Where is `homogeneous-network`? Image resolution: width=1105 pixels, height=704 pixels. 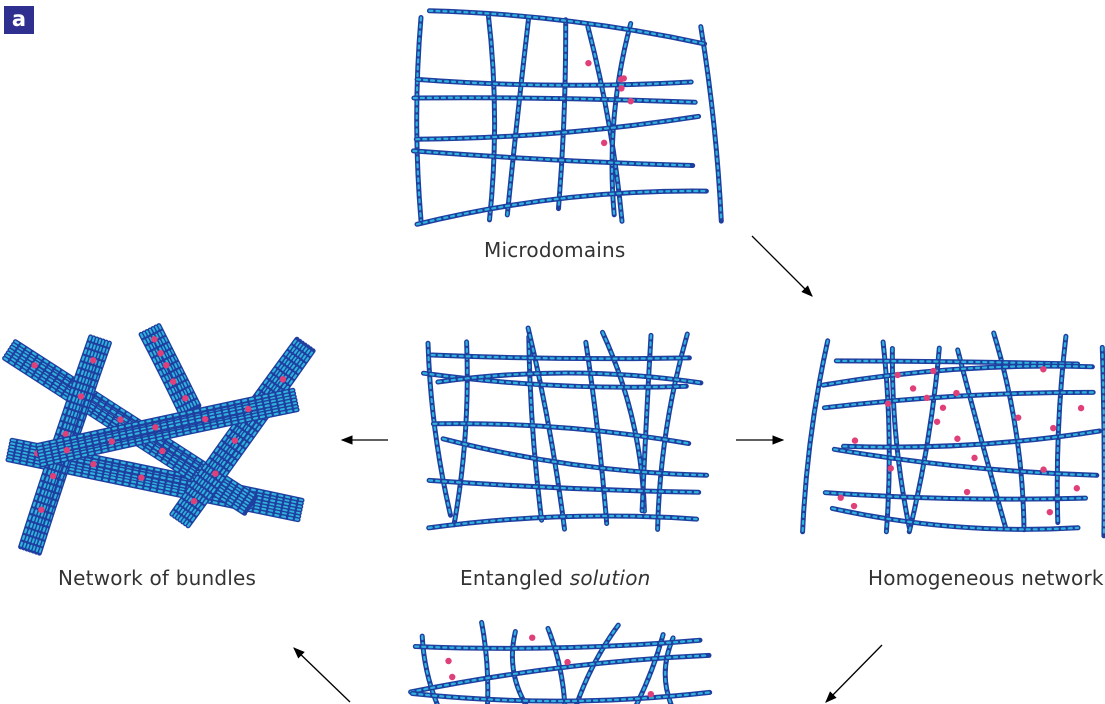 homogeneous-network is located at coordinates (952, 434).